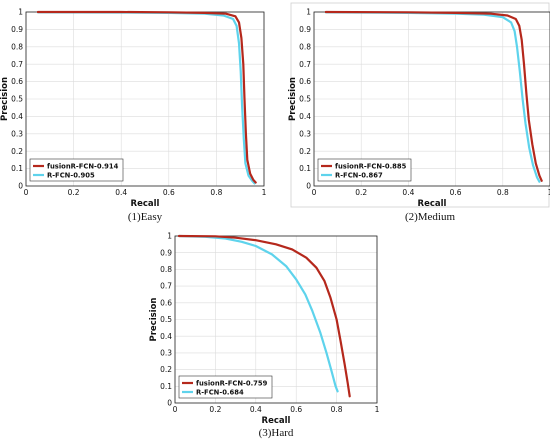  Describe the element at coordinates (430, 217) in the screenshot. I see `panel-caption: (2)Medium` at that location.